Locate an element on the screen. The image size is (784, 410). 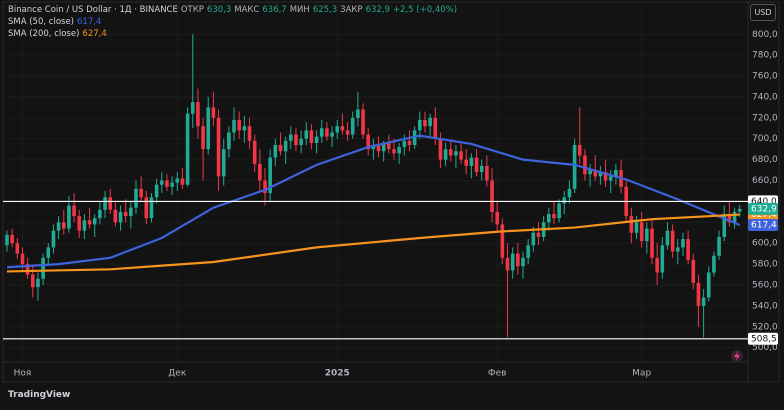
open-label: ОТКР is located at coordinates (192, 10).